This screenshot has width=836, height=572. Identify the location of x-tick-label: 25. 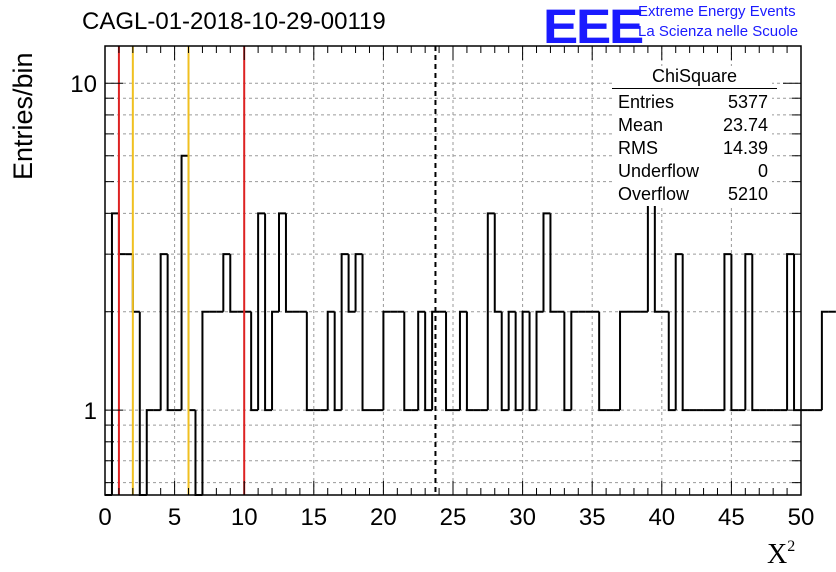
(453, 517).